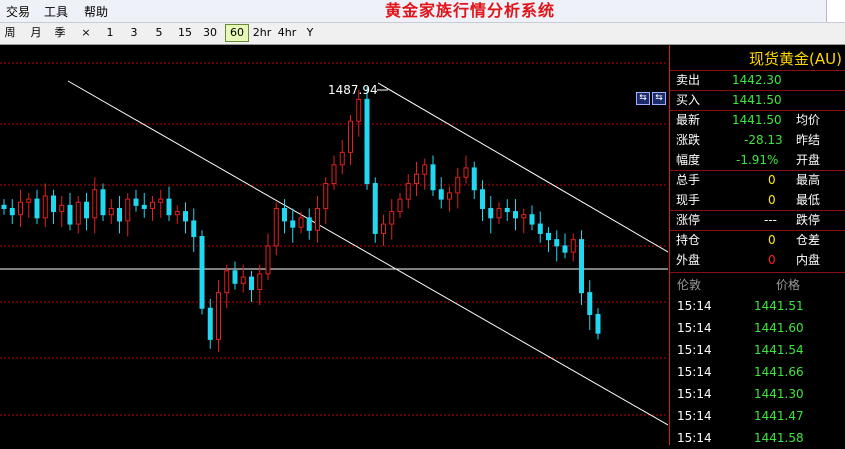  Describe the element at coordinates (262, 32) in the screenshot. I see `period-2hr: 2hr` at that location.